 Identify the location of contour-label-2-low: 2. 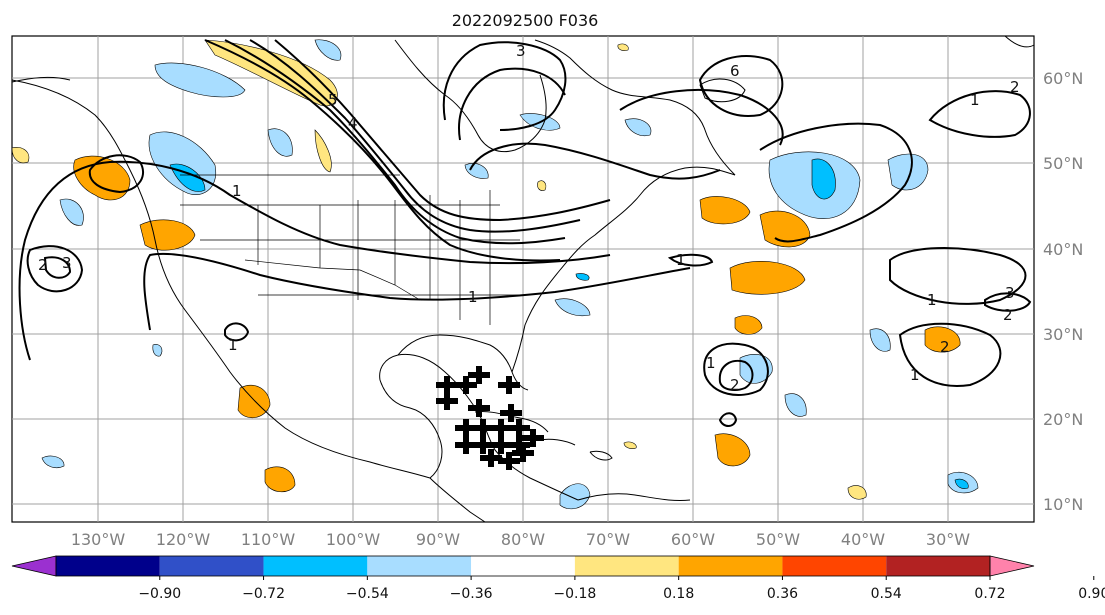
(735, 385).